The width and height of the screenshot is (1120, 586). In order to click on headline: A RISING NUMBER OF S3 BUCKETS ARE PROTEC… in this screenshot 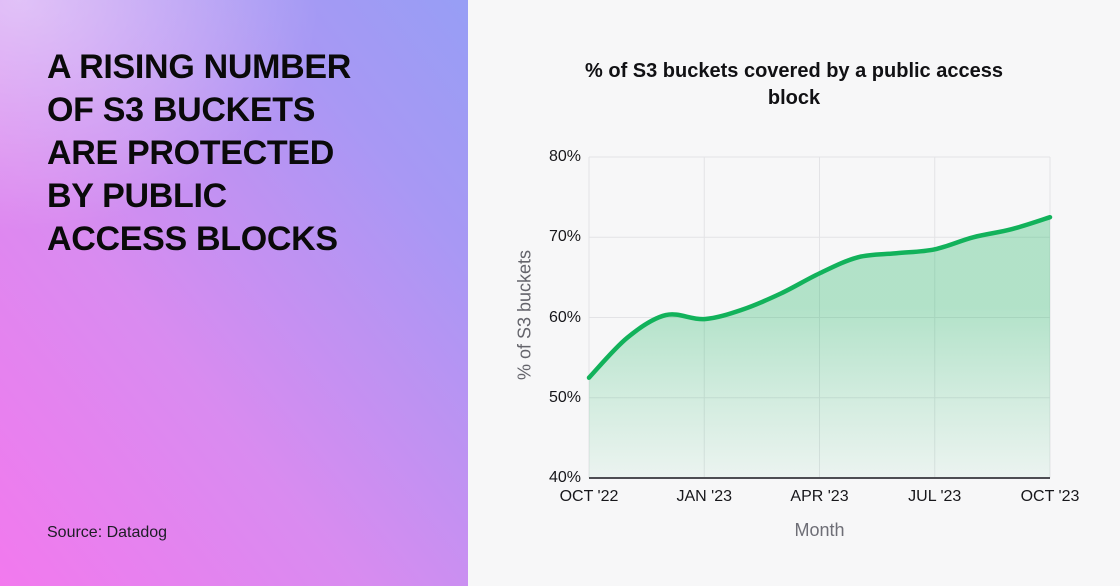, I will do `click(199, 153)`.